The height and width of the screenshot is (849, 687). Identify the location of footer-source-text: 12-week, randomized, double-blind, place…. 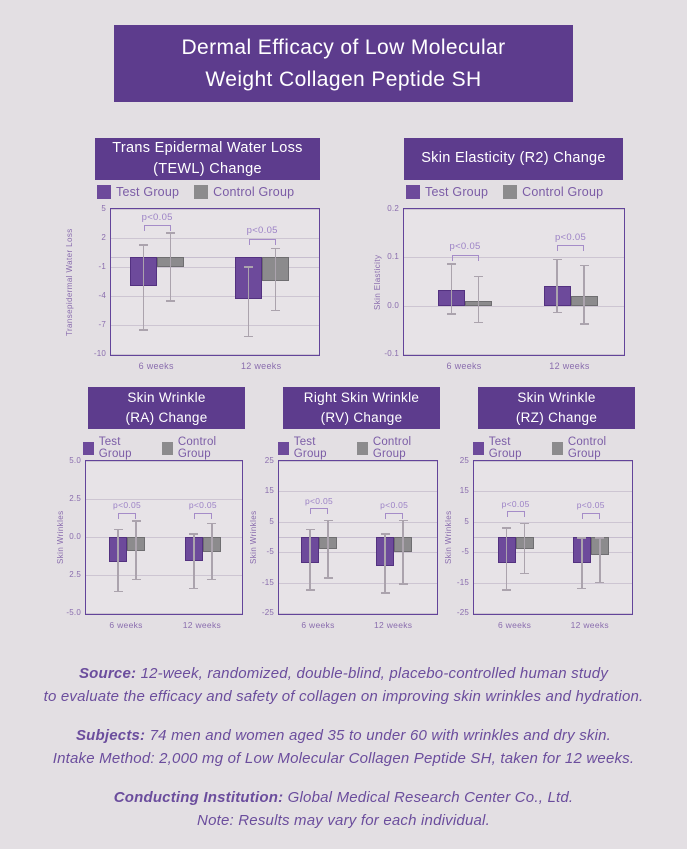
(374, 673).